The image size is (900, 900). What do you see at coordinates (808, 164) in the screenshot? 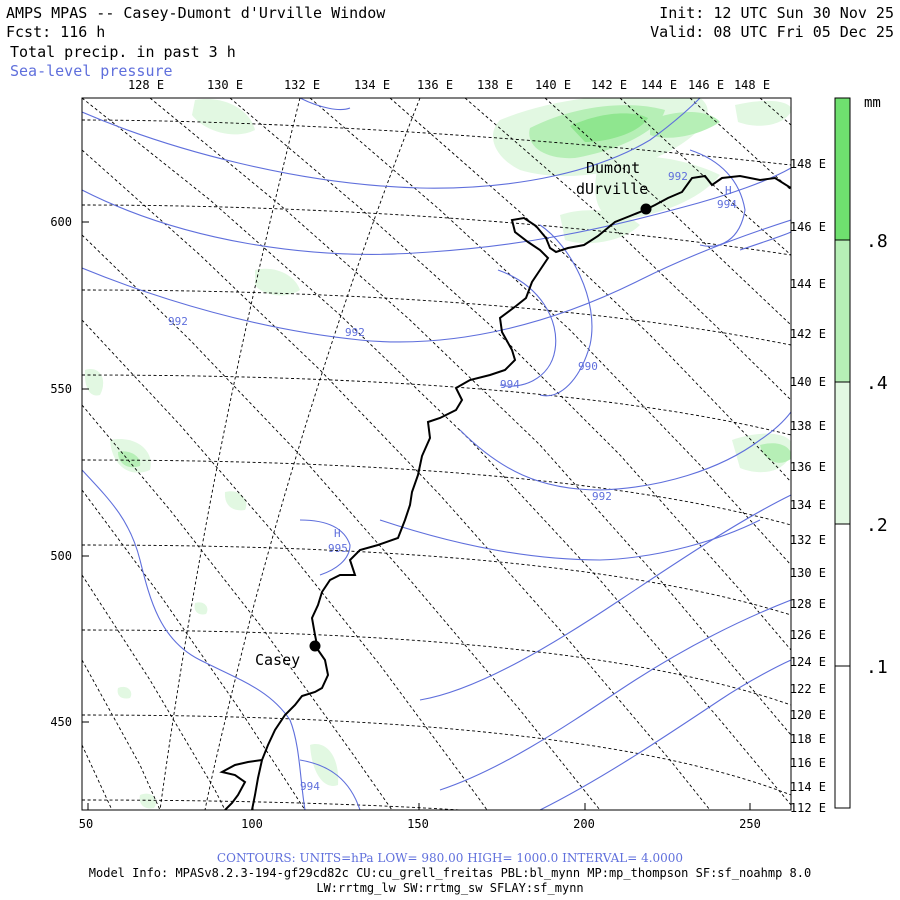
I see `right-lon-label: 148 E` at bounding box center [808, 164].